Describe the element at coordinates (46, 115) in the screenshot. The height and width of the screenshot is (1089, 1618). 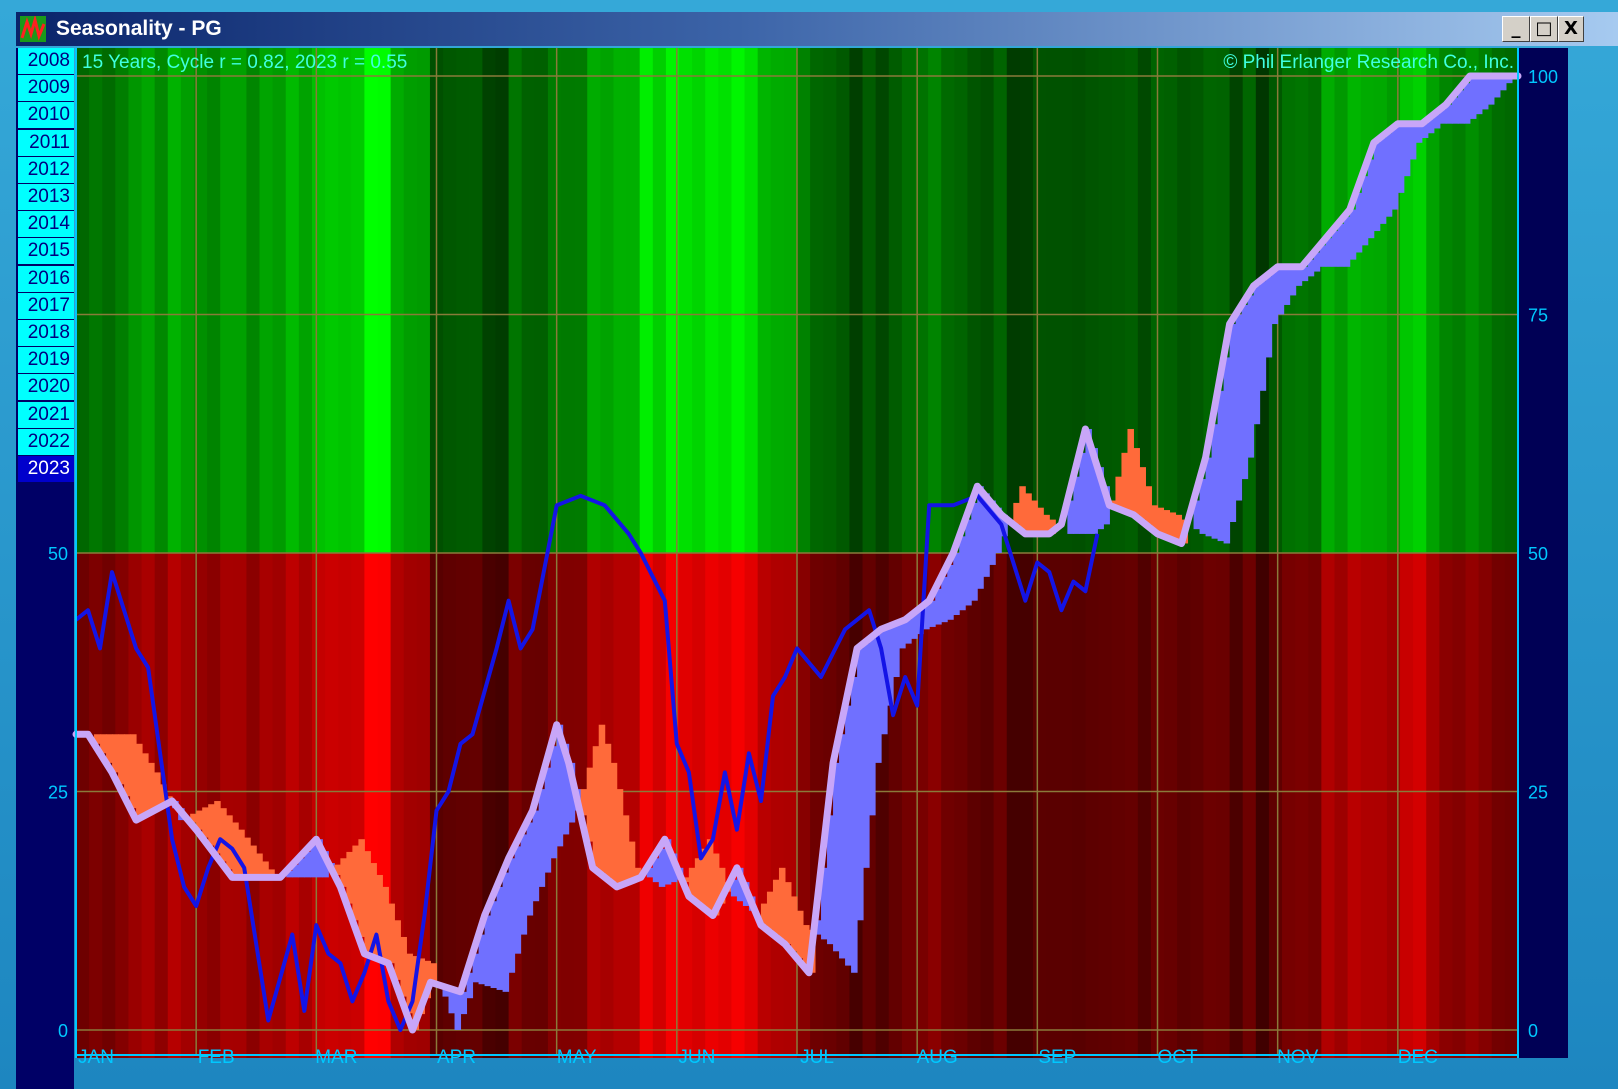
I see `year-item-2010: 2010` at that location.